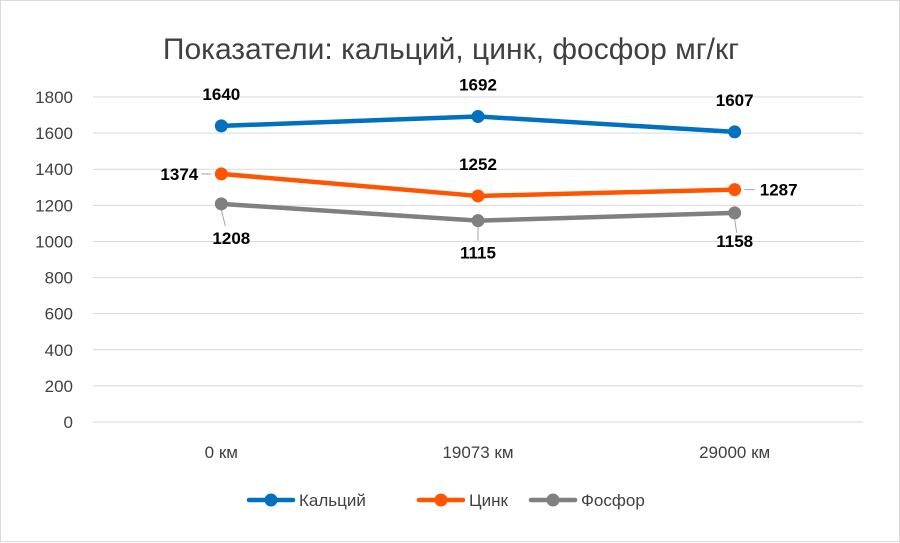 The image size is (900, 543). What do you see at coordinates (488, 500) in the screenshot?
I see `legend-label: Цинк` at bounding box center [488, 500].